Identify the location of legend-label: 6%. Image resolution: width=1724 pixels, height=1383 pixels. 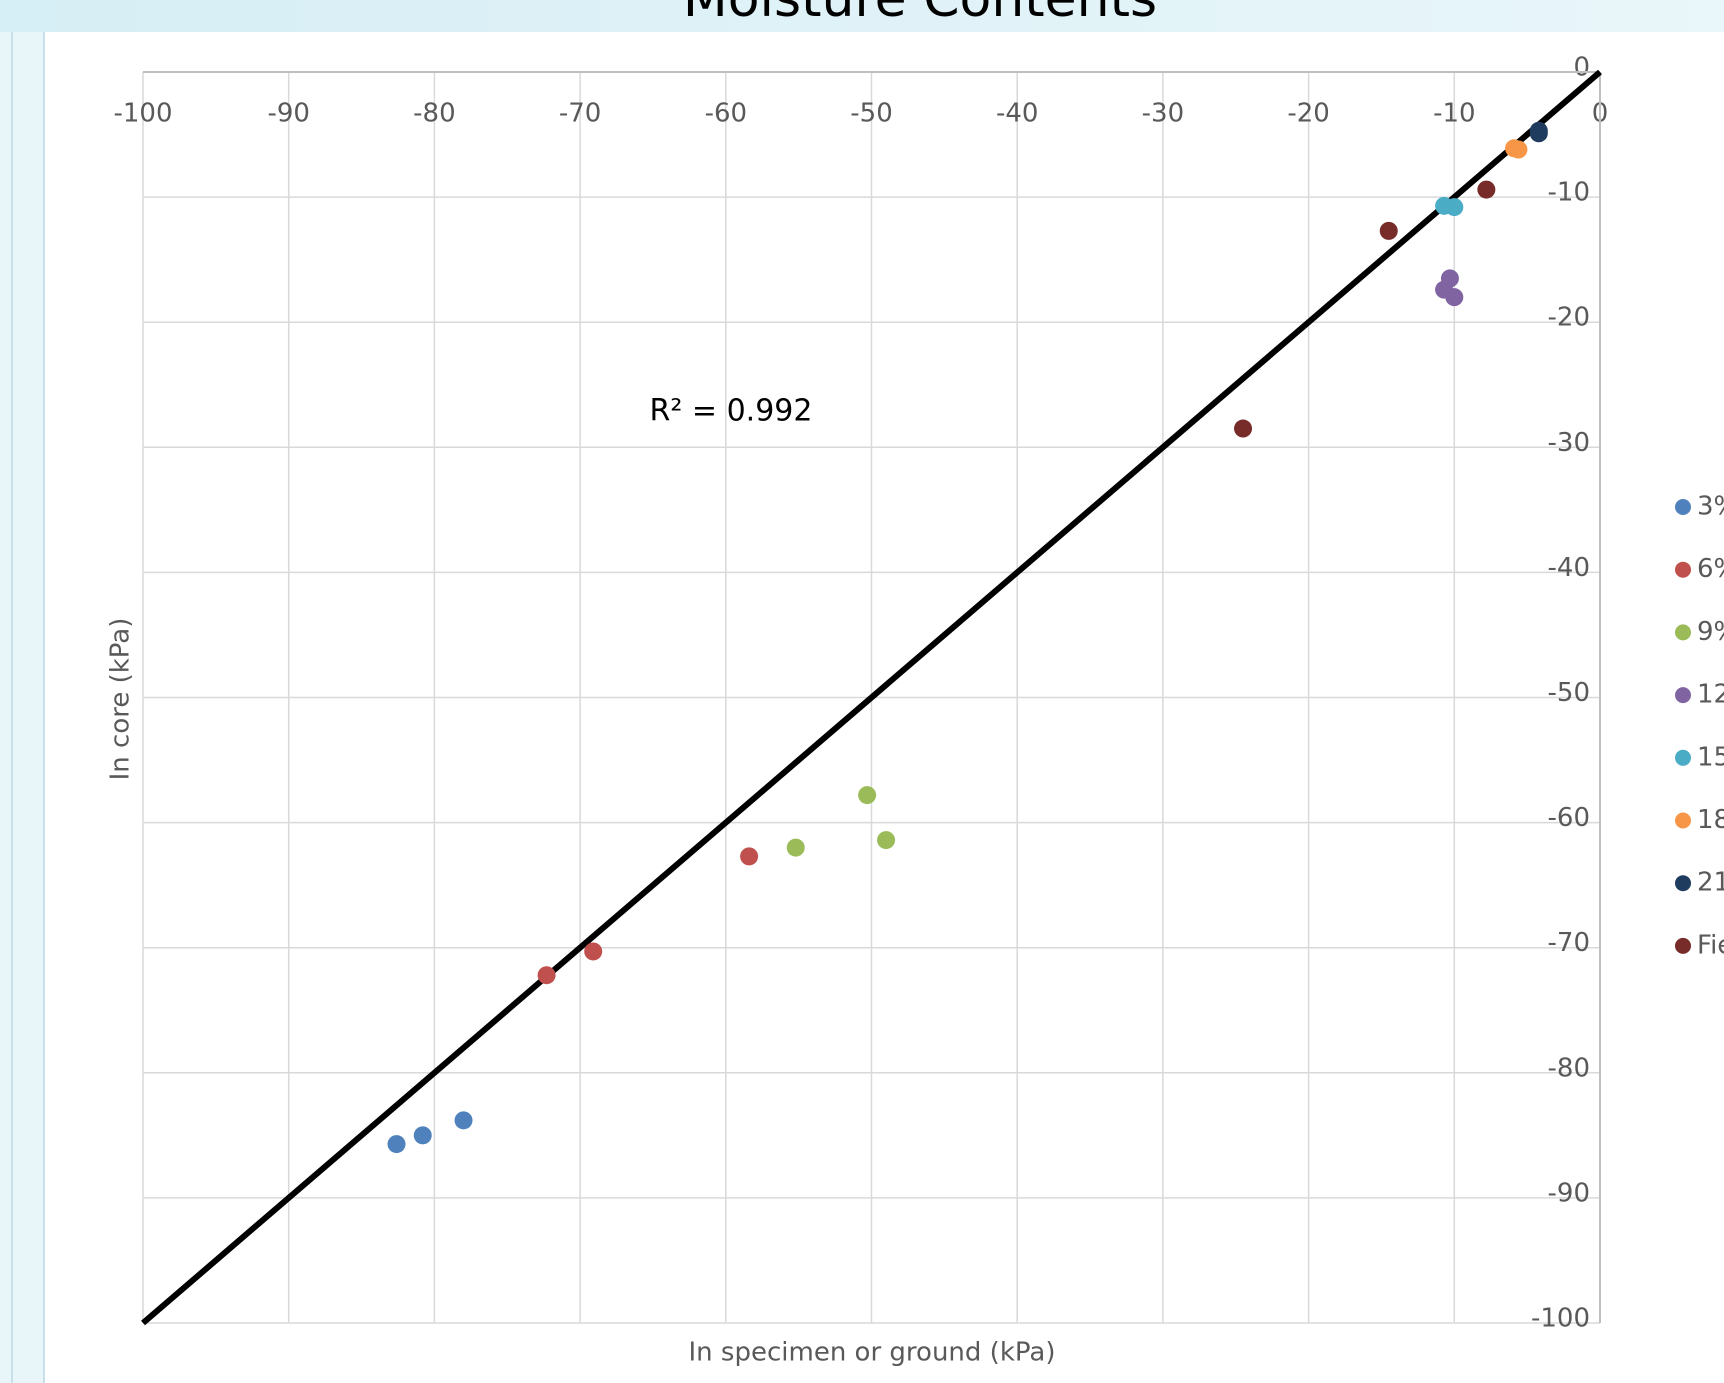
(1710, 569).